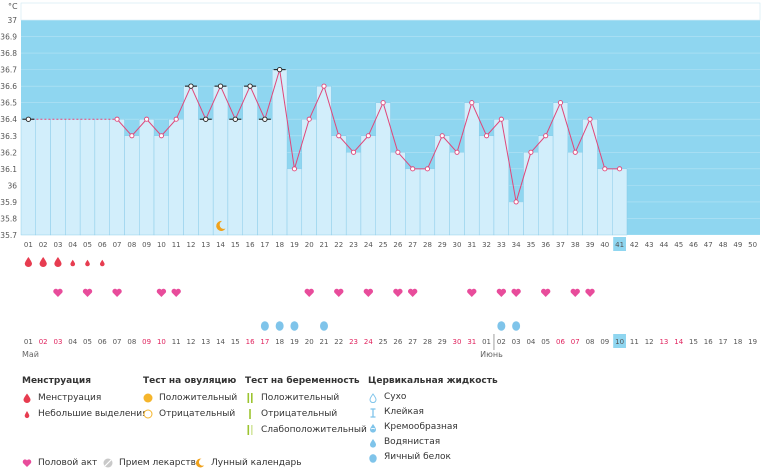  I want to click on calendar-date-label: 26, so click(397, 342).